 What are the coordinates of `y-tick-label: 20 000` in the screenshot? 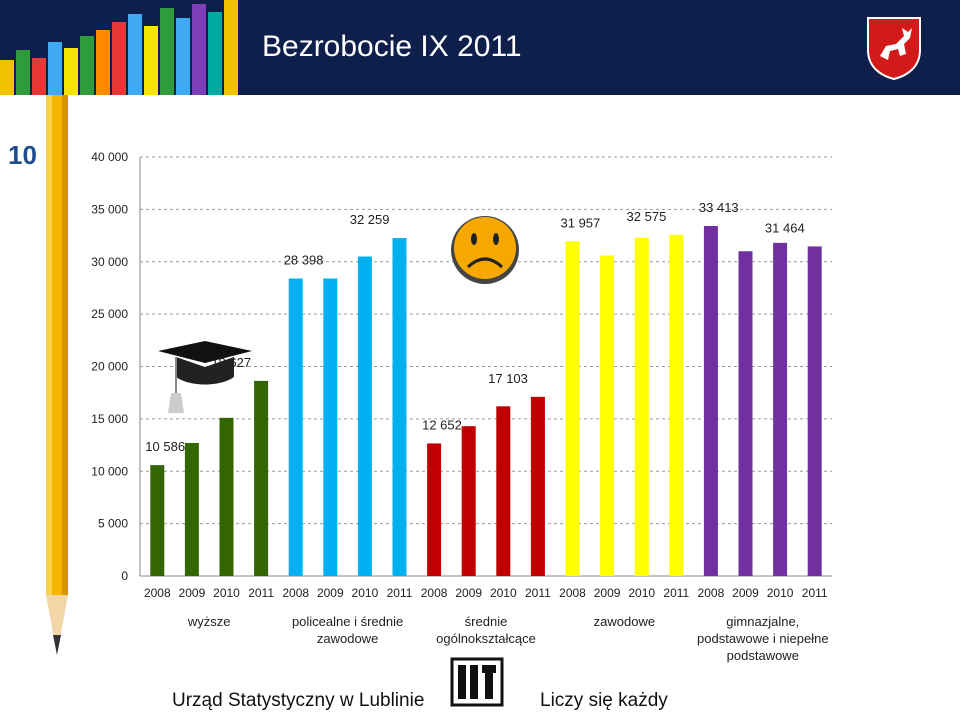 It's located at (109, 367).